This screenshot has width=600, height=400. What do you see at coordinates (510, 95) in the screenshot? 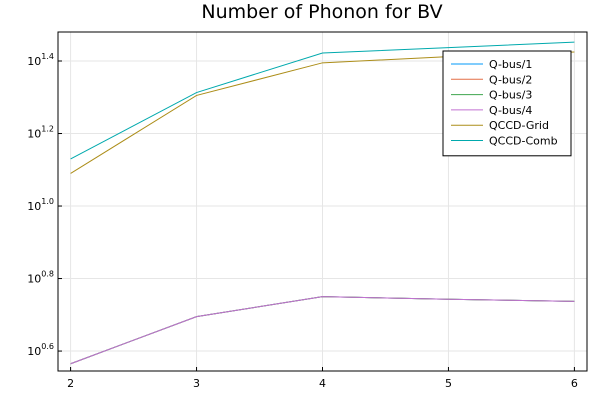
I see `legend-entry: Q-bus/3` at bounding box center [510, 95].